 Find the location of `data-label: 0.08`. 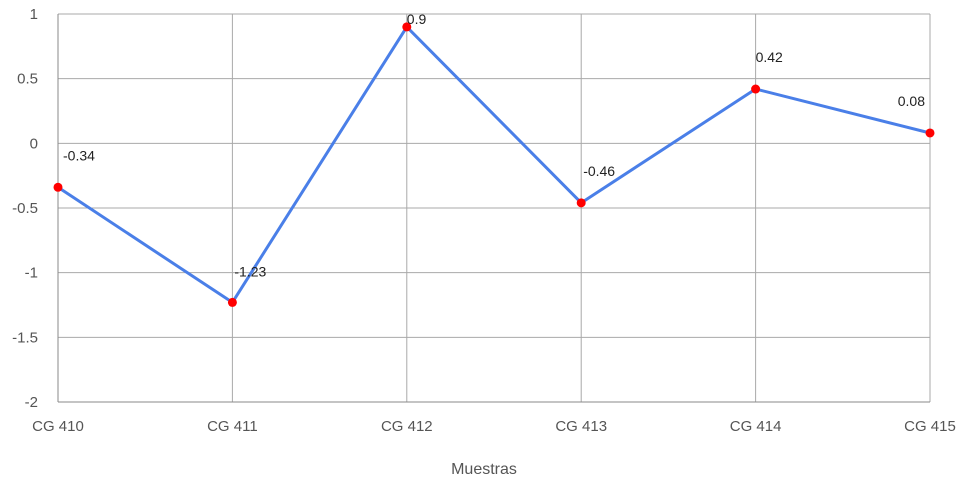

data-label: 0.08 is located at coordinates (911, 101).